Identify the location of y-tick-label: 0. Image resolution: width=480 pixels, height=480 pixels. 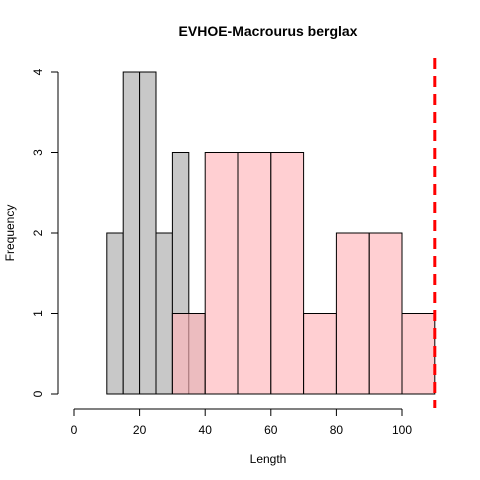
(38, 393).